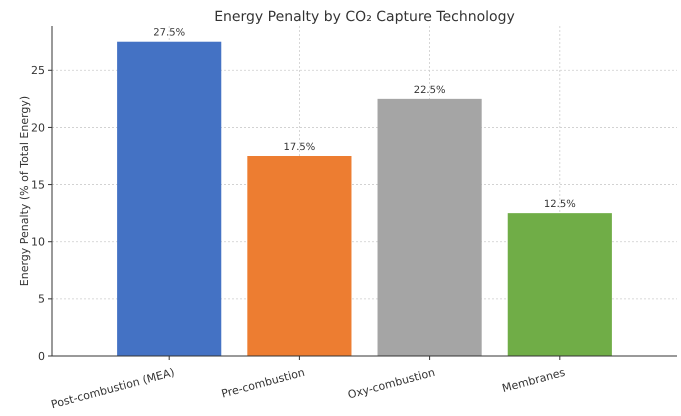  I want to click on y-tick-label: 10, so click(38, 242).